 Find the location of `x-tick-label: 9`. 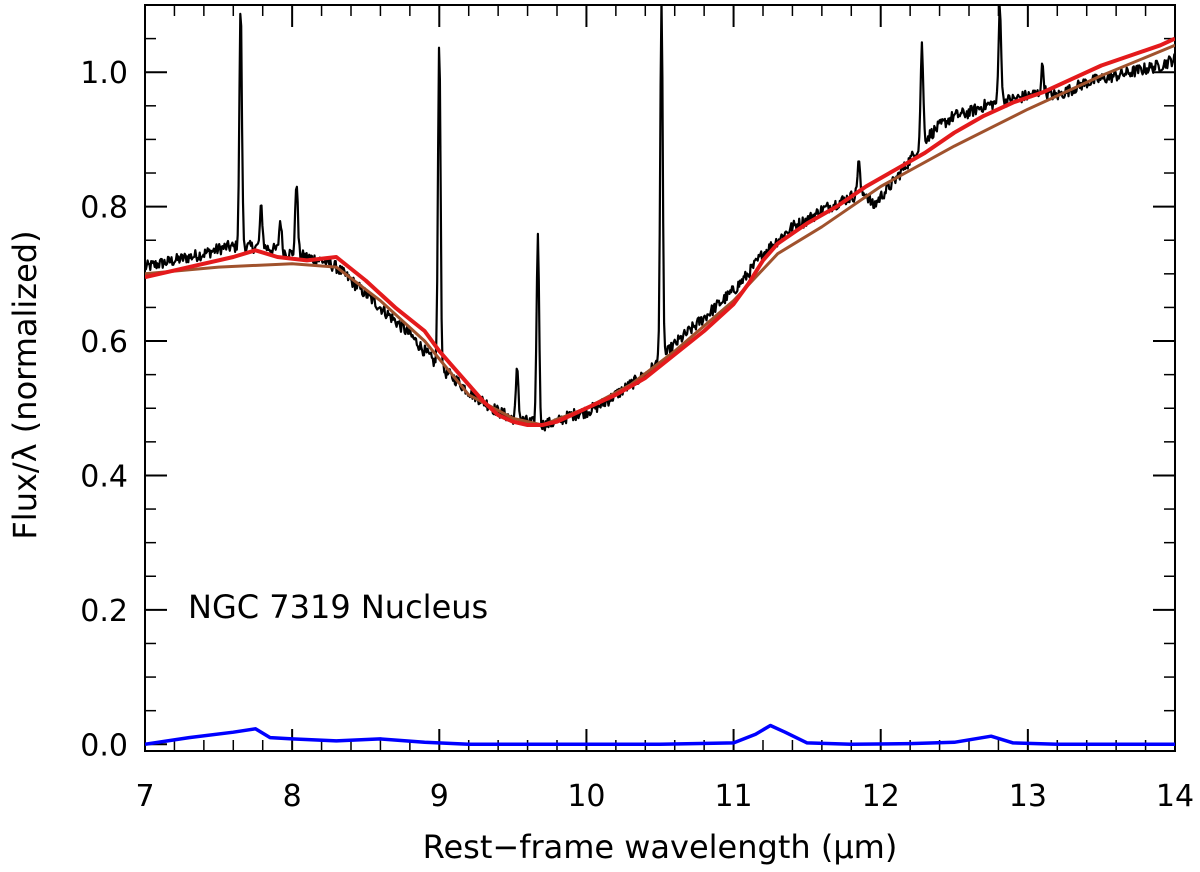

x-tick-label: 9 is located at coordinates (439, 796).